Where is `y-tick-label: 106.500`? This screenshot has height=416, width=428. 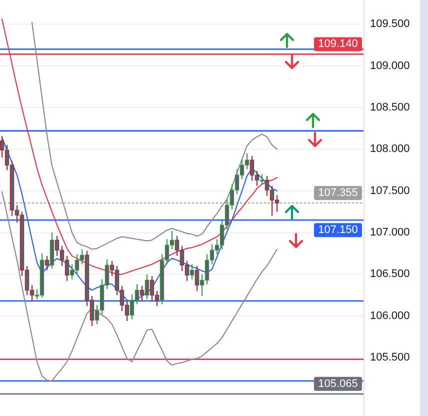 y-tick-label: 106.500 is located at coordinates (390, 274).